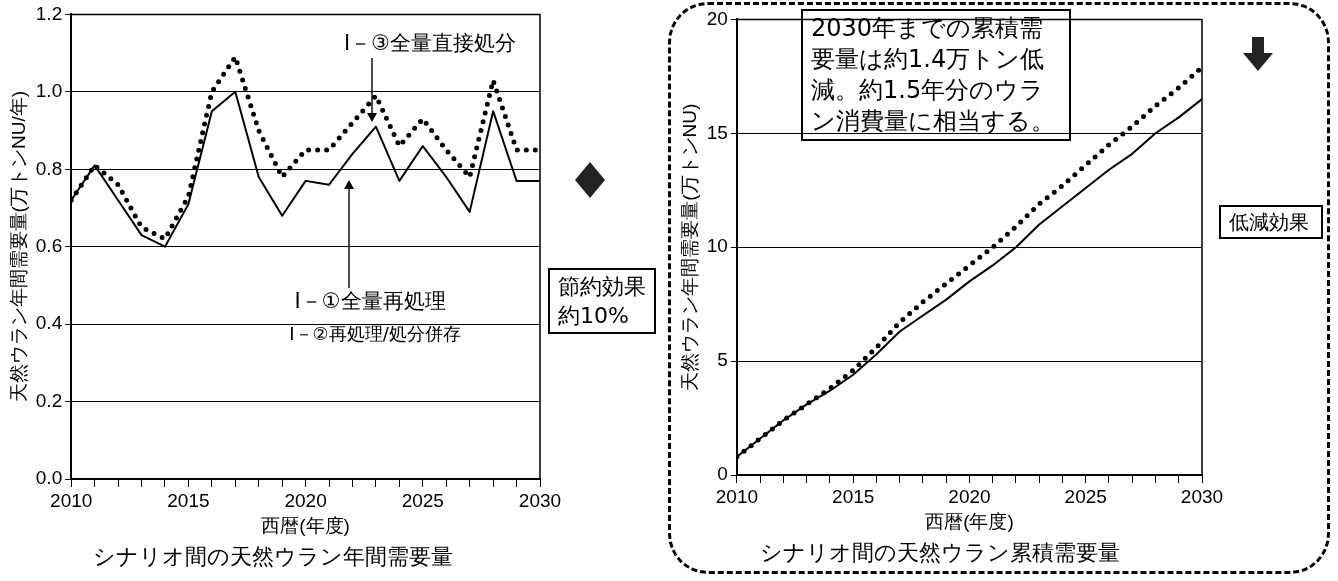  I want to click on y-tick-label: 0.8, so click(49, 168).